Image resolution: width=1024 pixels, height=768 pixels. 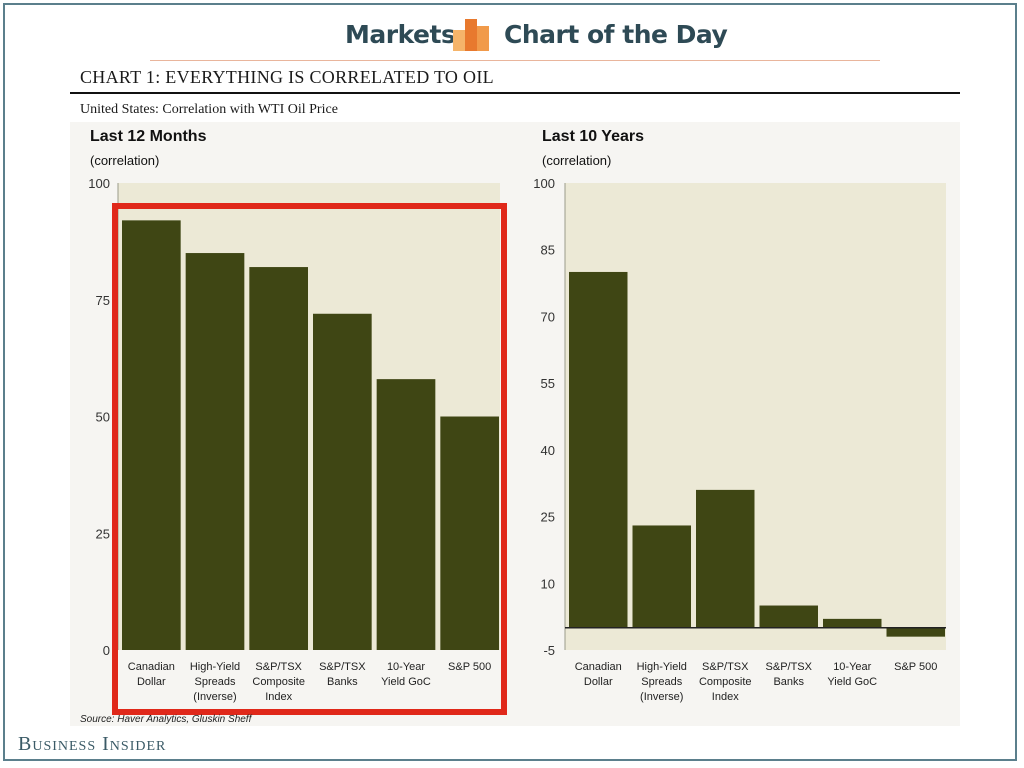 What do you see at coordinates (548, 583) in the screenshot?
I see `y-tick-label: 10` at bounding box center [548, 583].